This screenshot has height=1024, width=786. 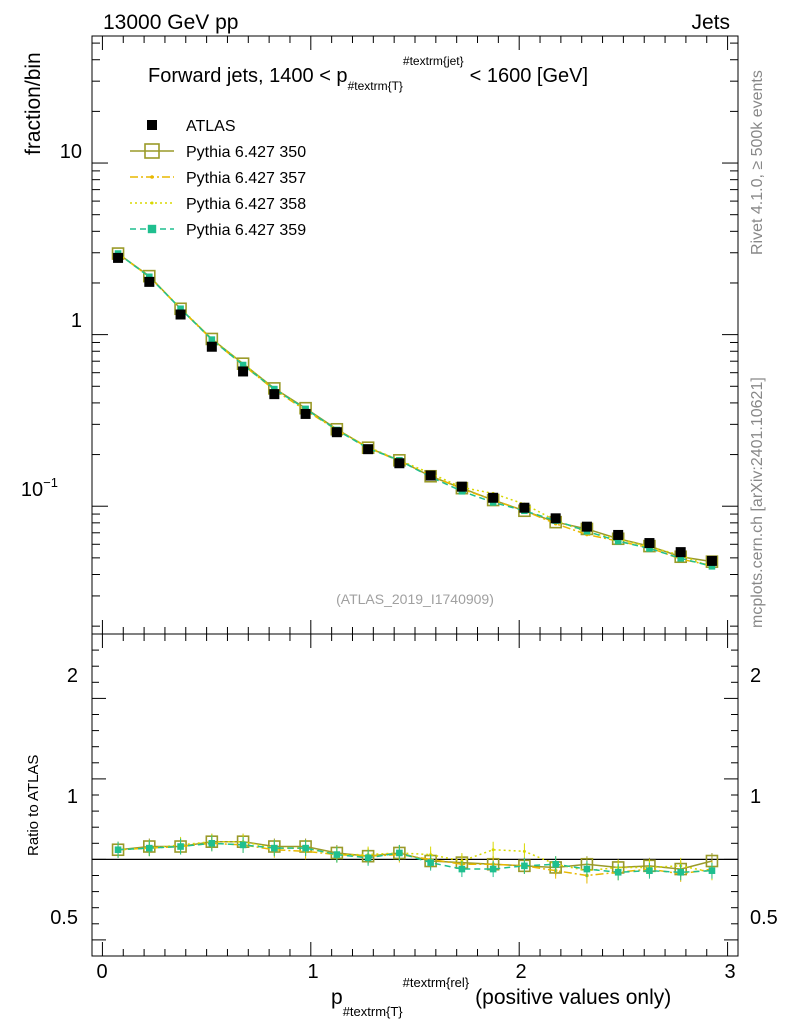 What do you see at coordinates (246, 178) in the screenshot?
I see `legend-label-2: Pythia 6.427 357` at bounding box center [246, 178].